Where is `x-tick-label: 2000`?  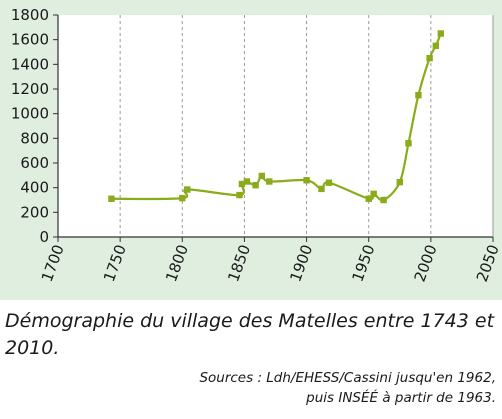 x-tick-label: 2000 is located at coordinates (426, 263).